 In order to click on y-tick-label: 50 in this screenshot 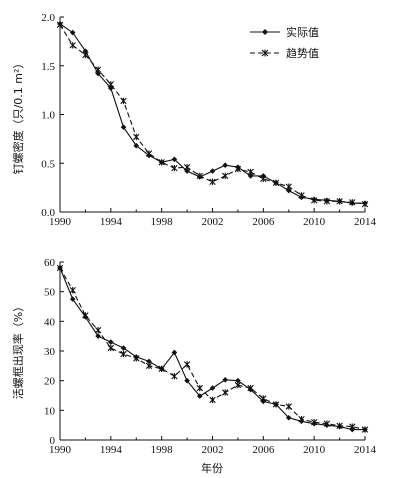, I will do `click(50, 293)`.